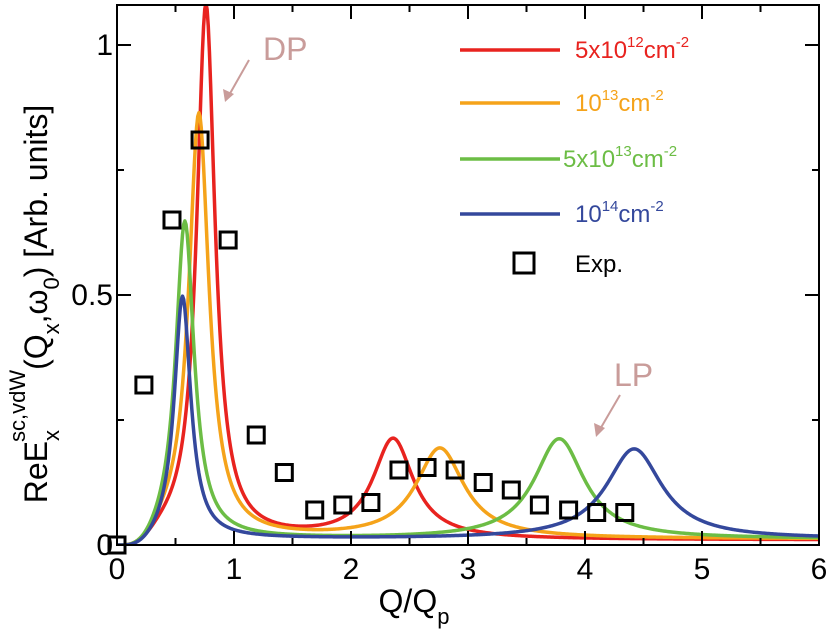 Image resolution: width=827 pixels, height=636 pixels. What do you see at coordinates (17, 406) in the screenshot?
I see `y-axis-title-superscript: sc,vdW` at bounding box center [17, 406].